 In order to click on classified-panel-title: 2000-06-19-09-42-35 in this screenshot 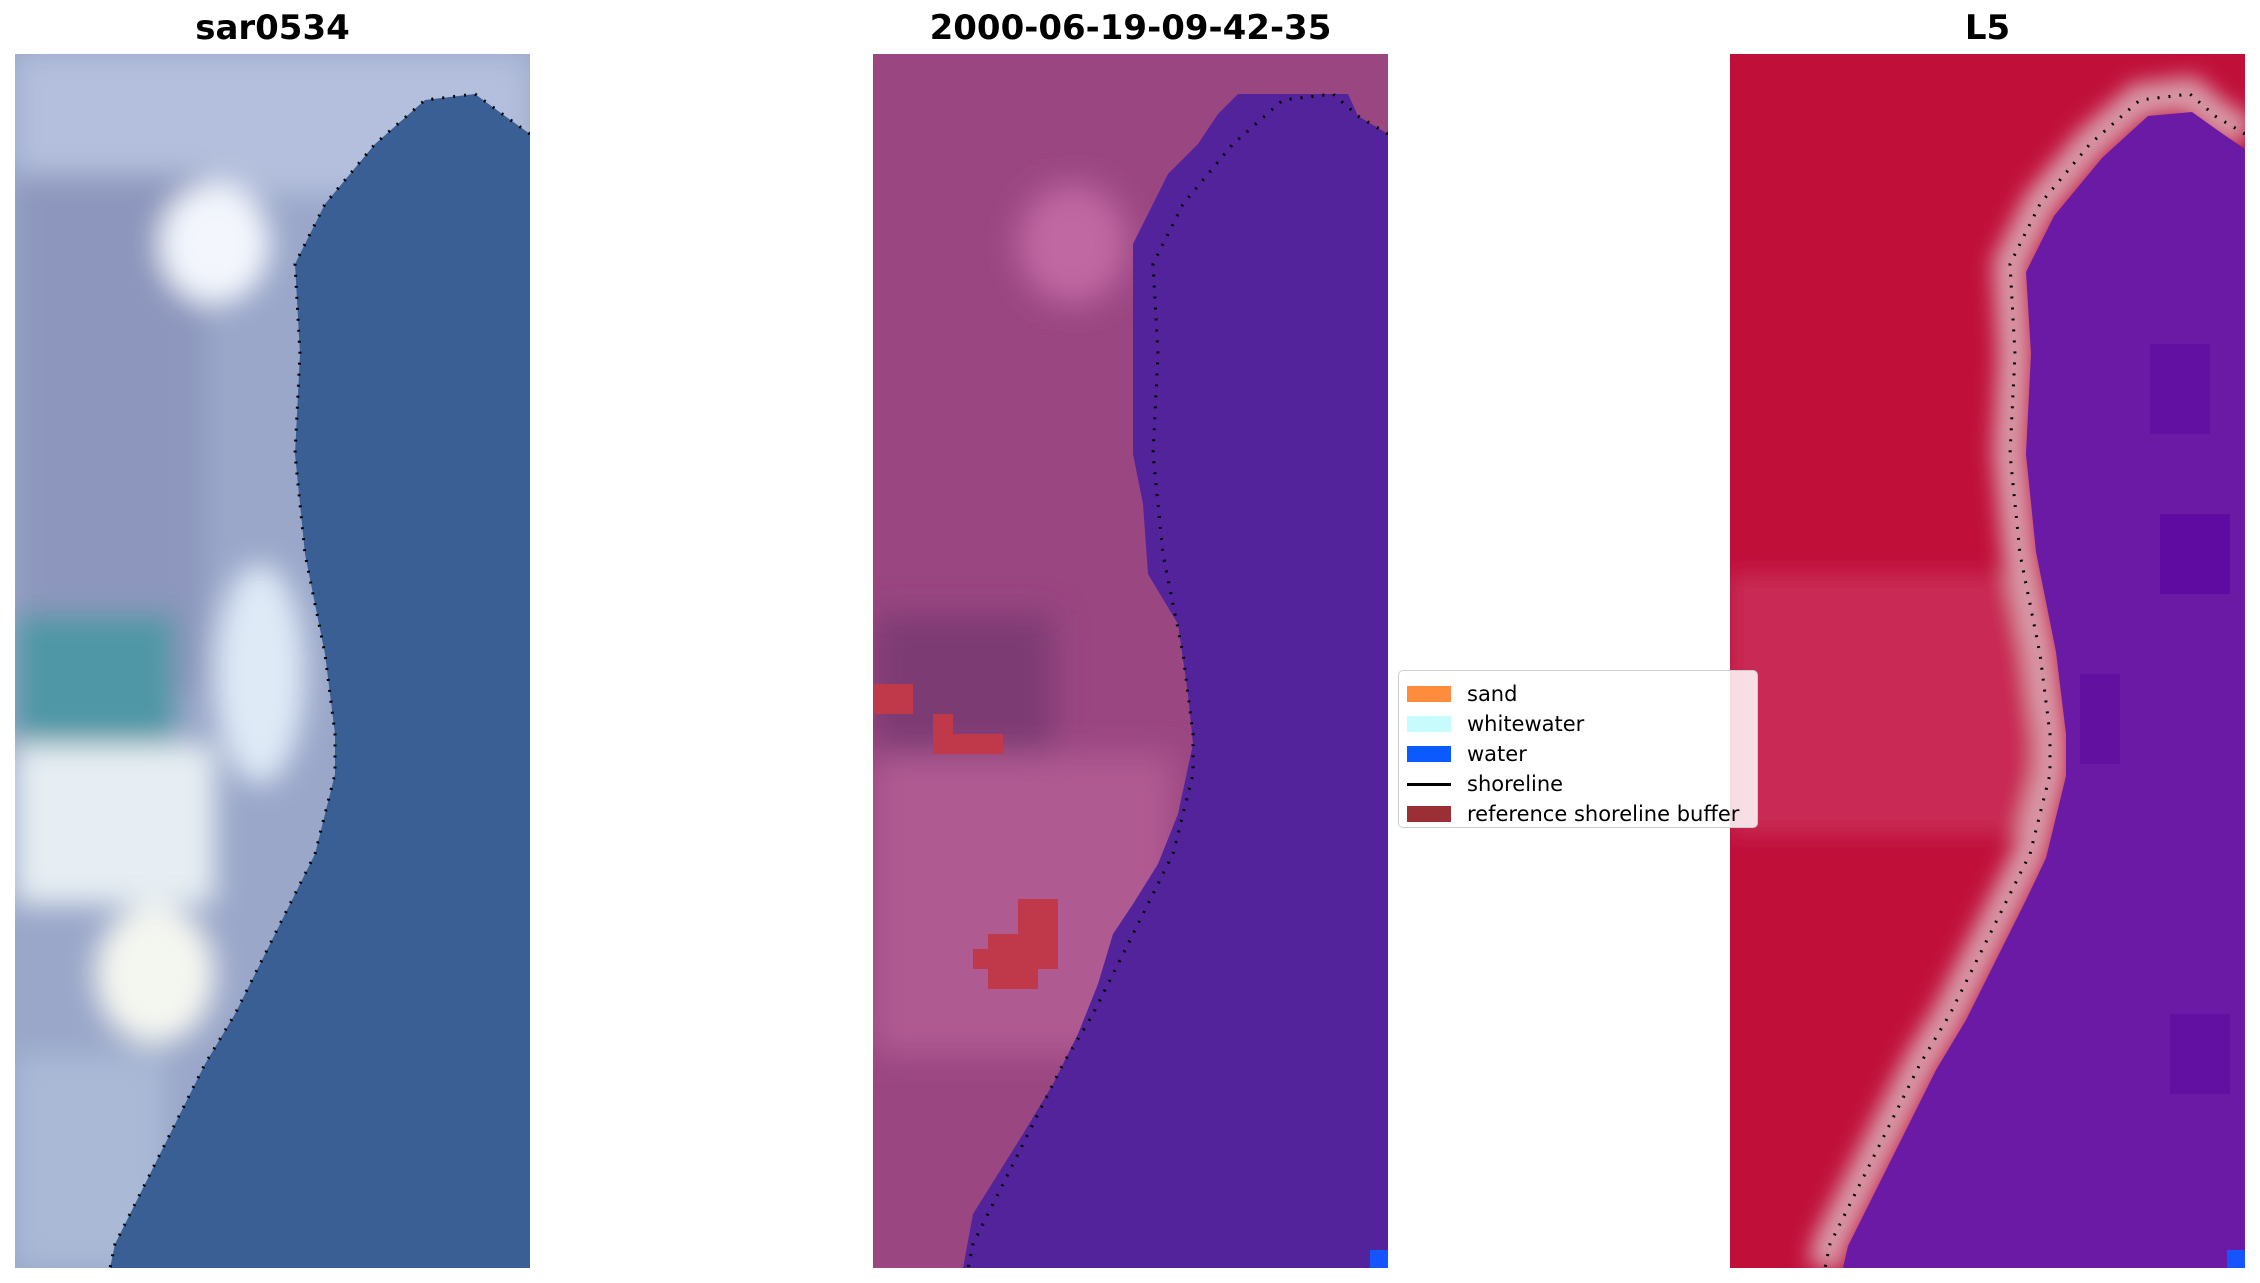, I will do `click(1130, 28)`.